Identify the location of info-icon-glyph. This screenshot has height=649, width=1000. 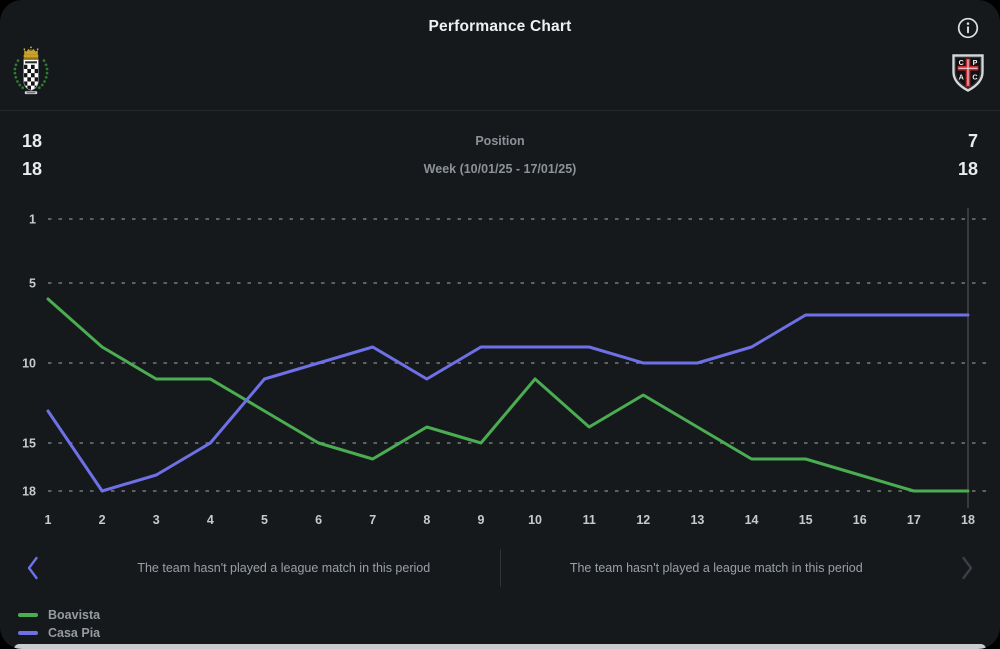
(968, 28).